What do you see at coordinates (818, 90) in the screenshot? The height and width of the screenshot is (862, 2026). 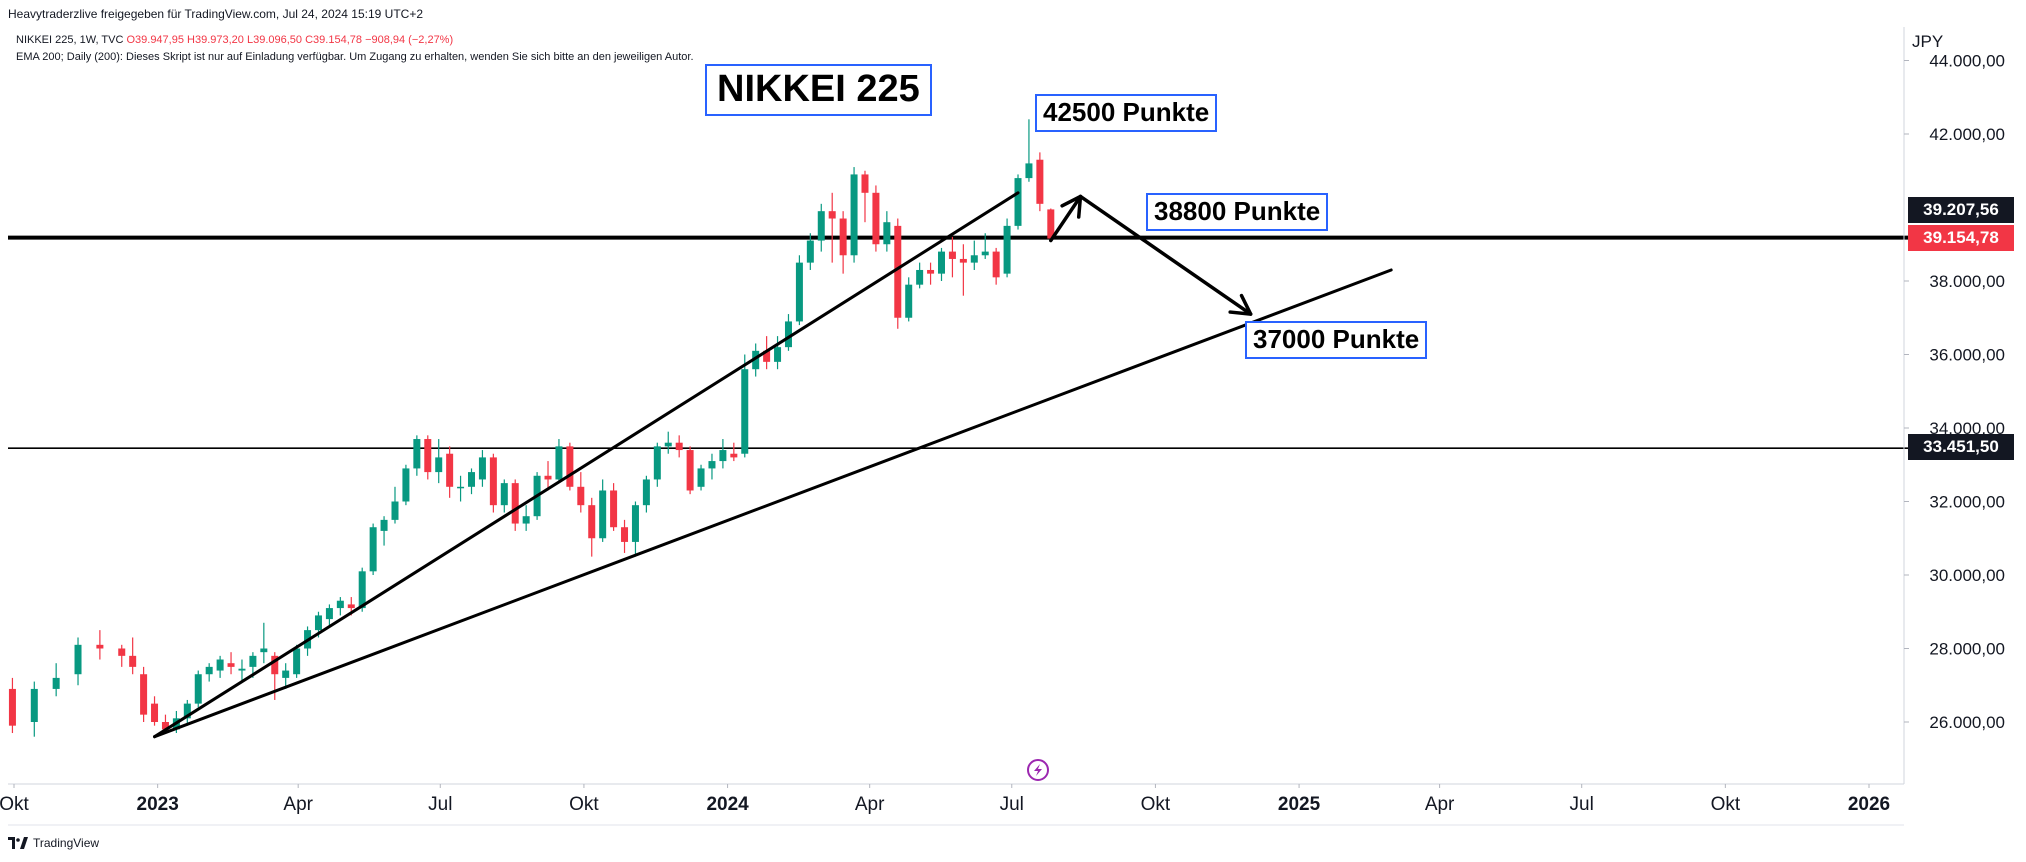 I see `chart-title-box: NIKKEI 225` at bounding box center [818, 90].